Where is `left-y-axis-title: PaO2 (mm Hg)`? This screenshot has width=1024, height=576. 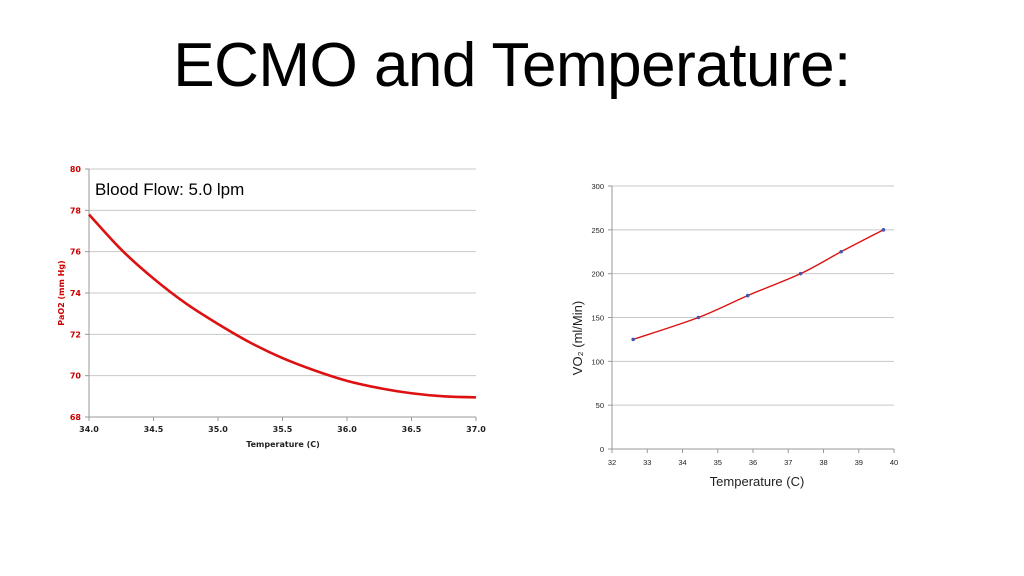
left-y-axis-title: PaO2 (mm Hg) is located at coordinates (61, 292).